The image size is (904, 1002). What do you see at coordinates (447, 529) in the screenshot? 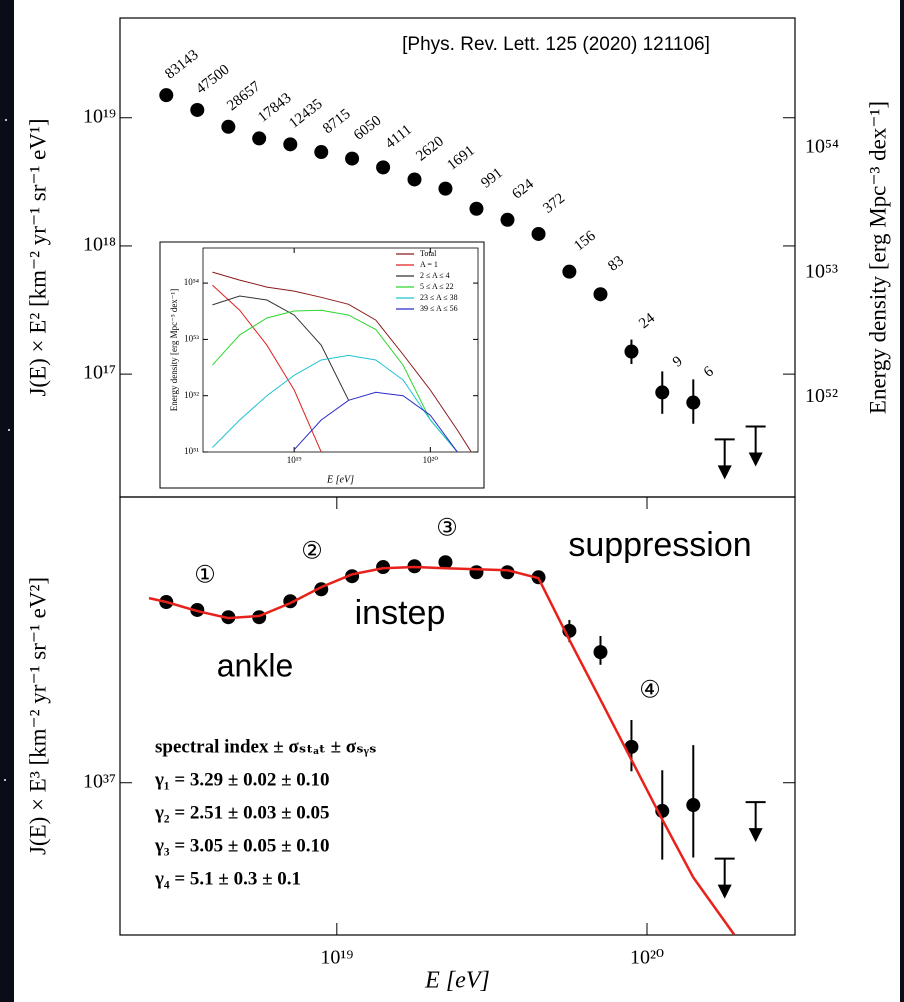
I see `region-marker: ③` at bounding box center [447, 529].